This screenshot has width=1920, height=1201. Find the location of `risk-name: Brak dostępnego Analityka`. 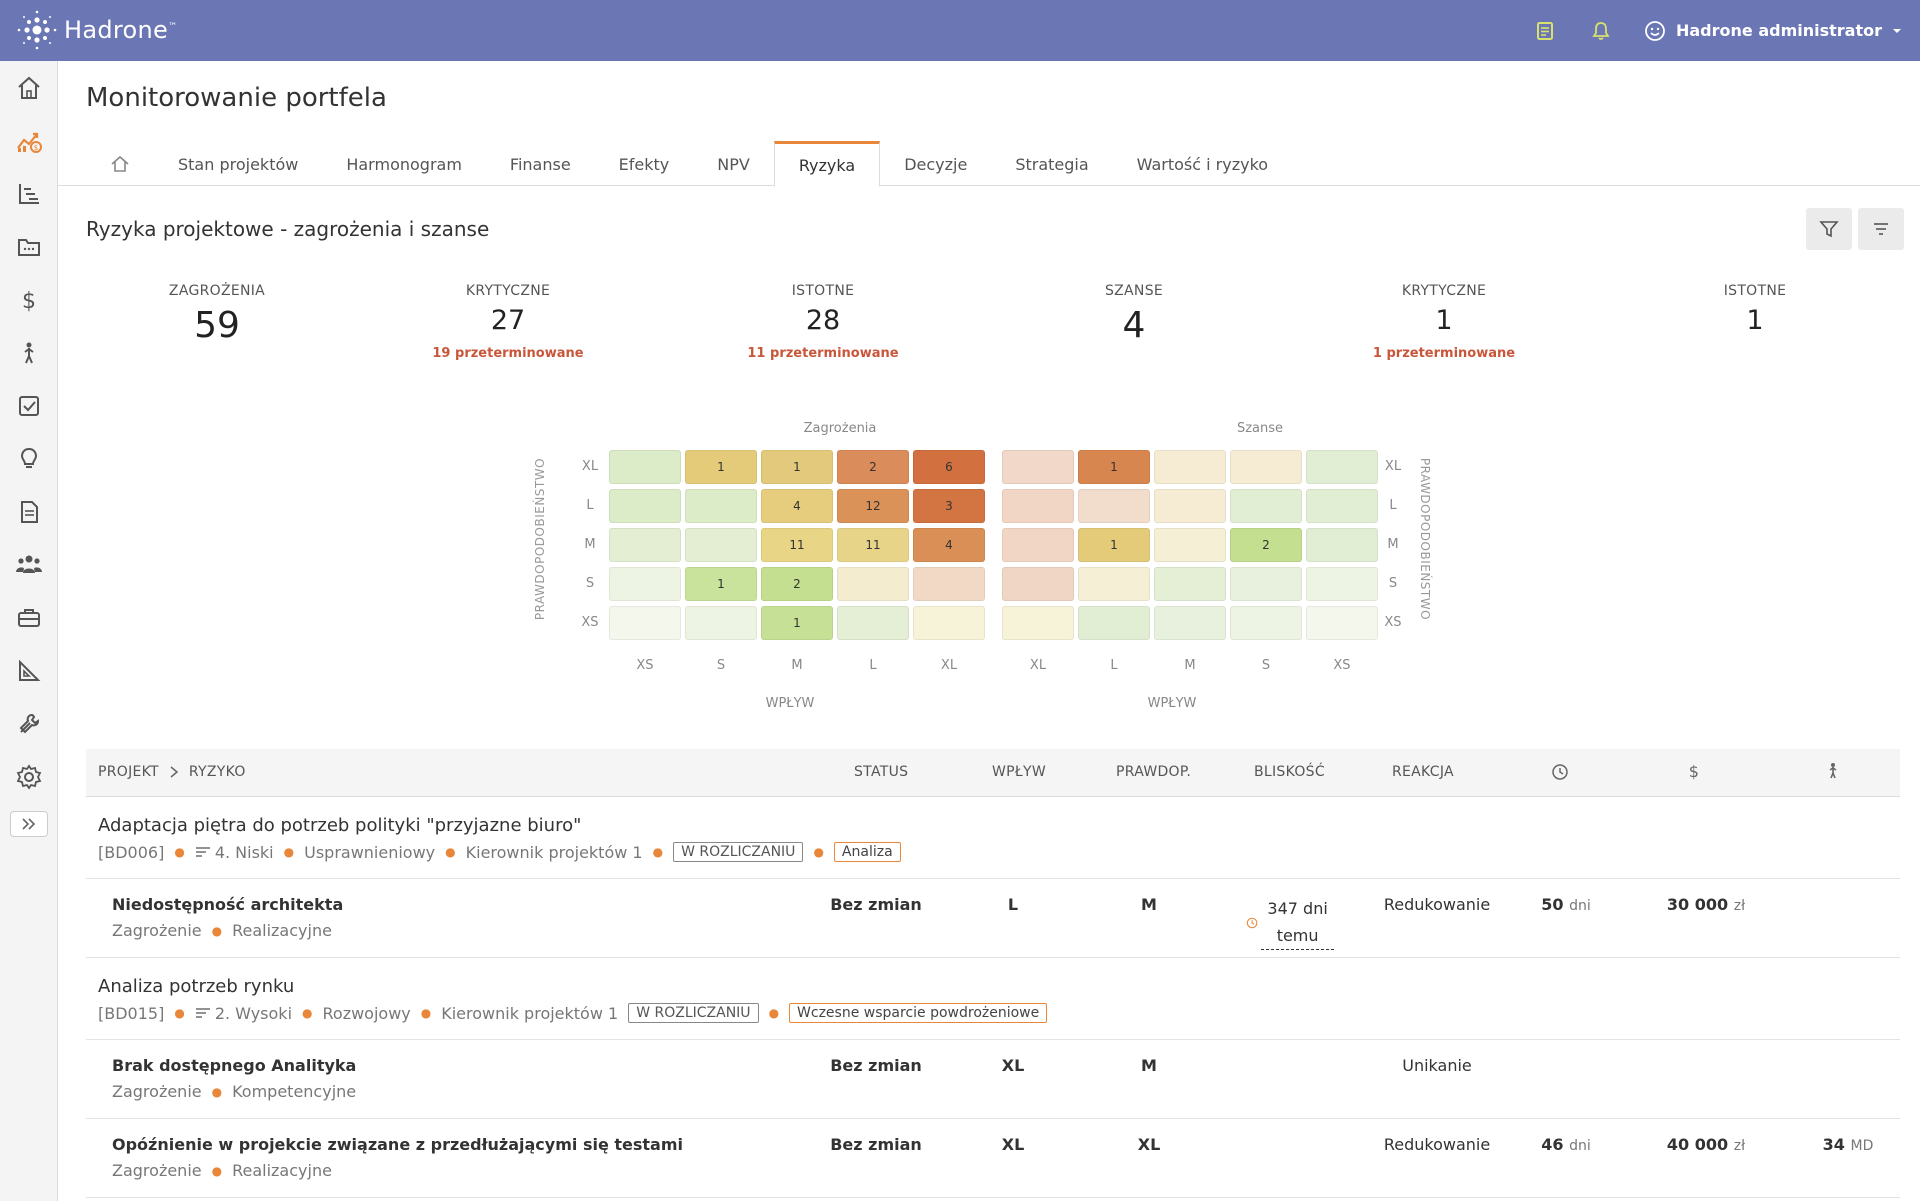

risk-name: Brak dostępnego Analityka is located at coordinates (234, 1065).